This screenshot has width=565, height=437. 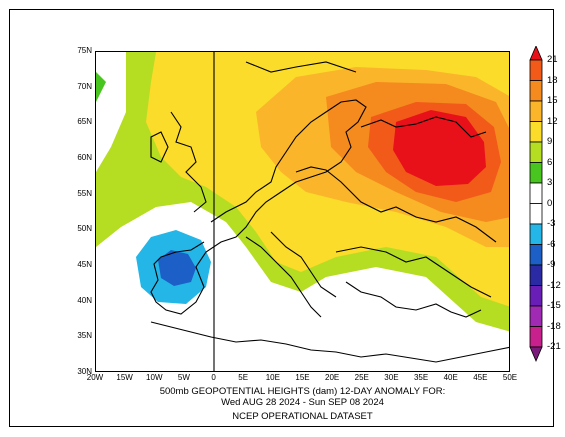 I want to click on lon-tick-label: 50E, so click(x=510, y=377).